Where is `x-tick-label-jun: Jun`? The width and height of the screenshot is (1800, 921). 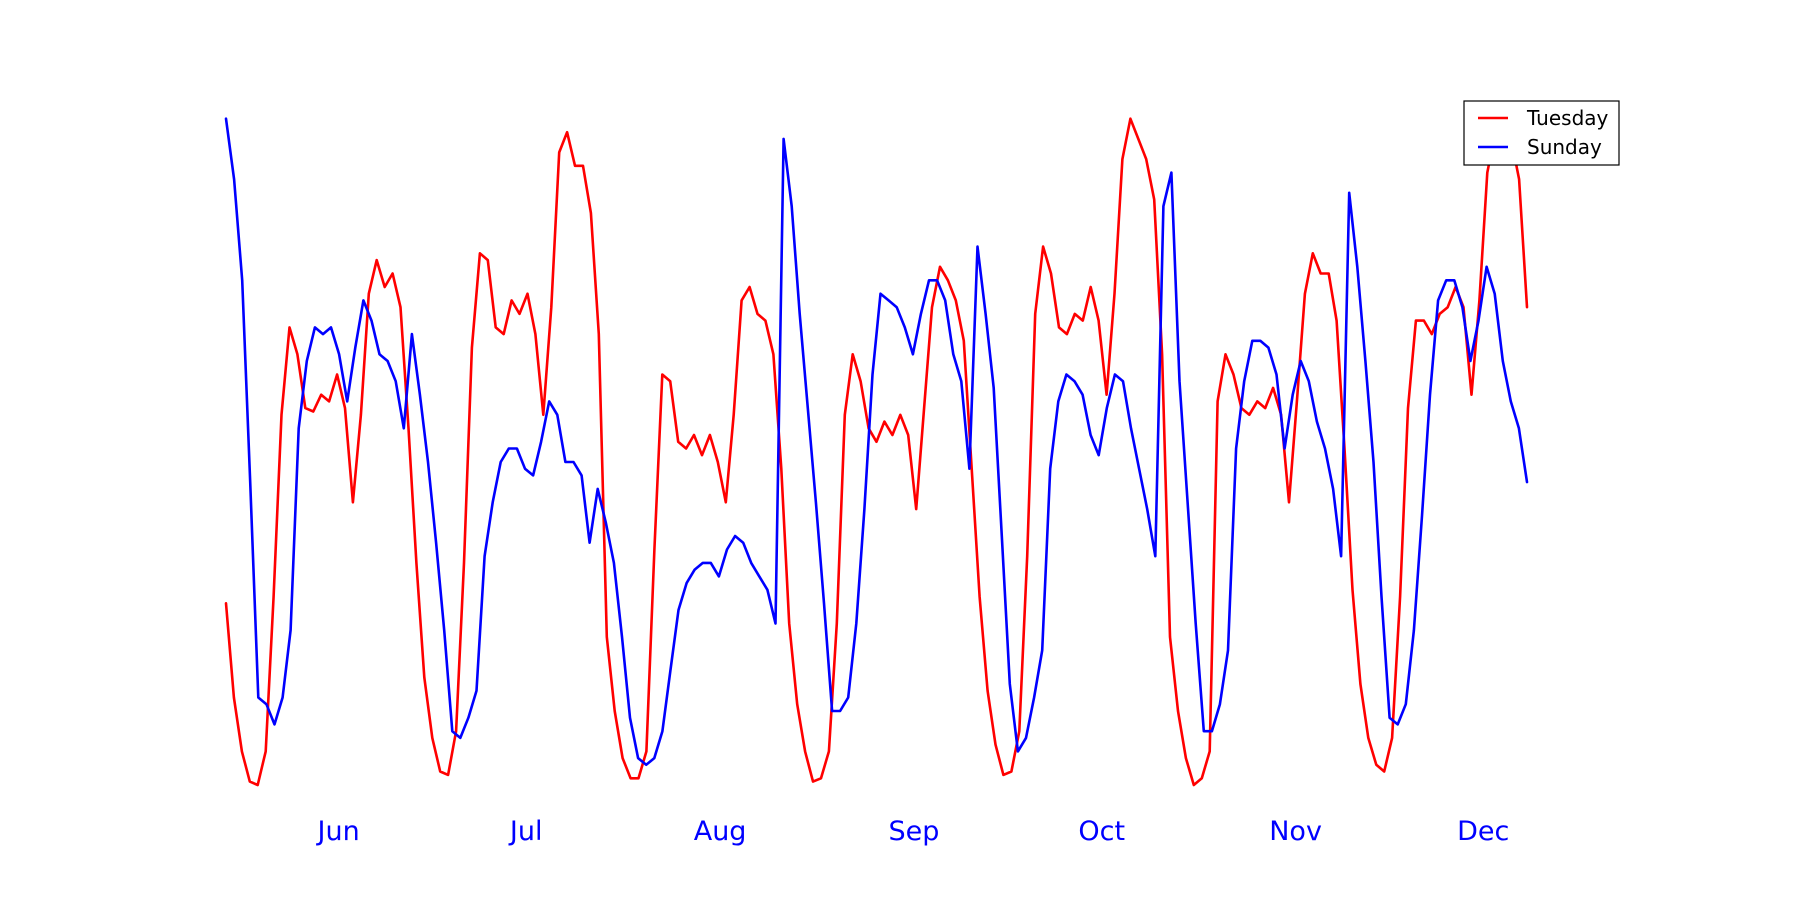 x-tick-label-jun: Jun is located at coordinates (338, 831).